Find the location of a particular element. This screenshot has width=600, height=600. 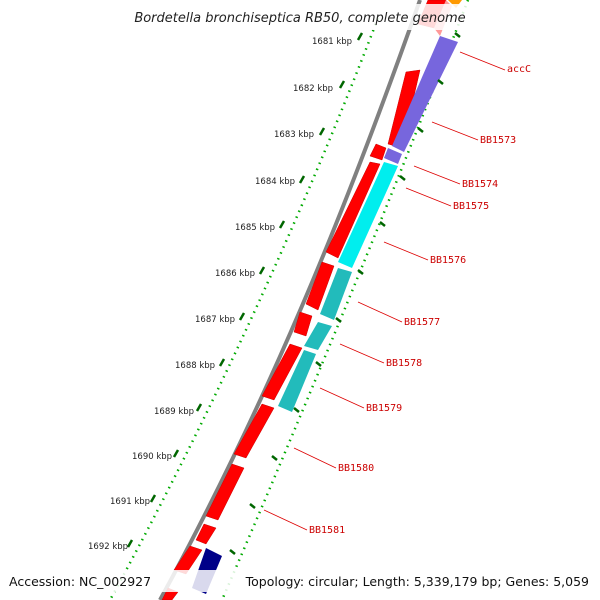

accession-text: Accession: NC_002927 is located at coordinates (80, 581).